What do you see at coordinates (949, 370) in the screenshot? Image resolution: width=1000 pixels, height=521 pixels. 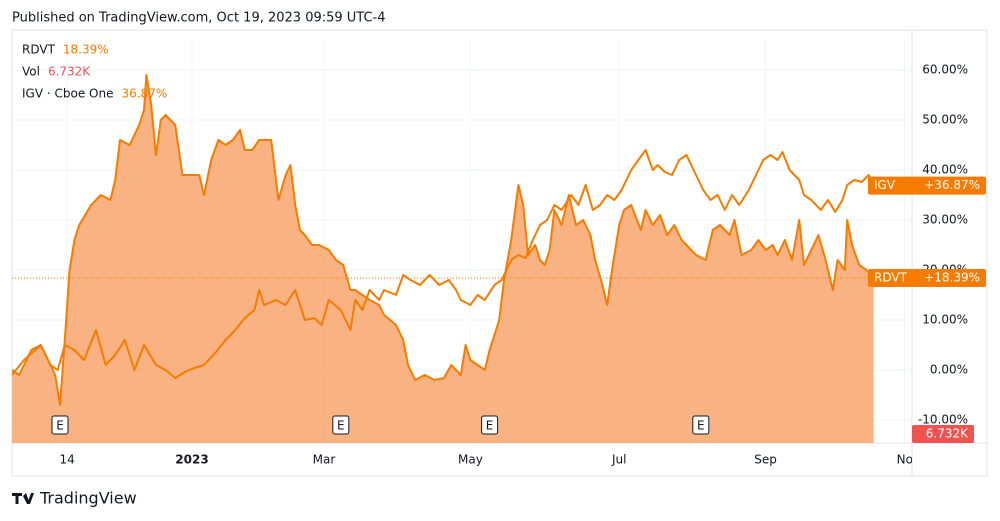 I see `y-tick-label: 0.00%` at bounding box center [949, 370].